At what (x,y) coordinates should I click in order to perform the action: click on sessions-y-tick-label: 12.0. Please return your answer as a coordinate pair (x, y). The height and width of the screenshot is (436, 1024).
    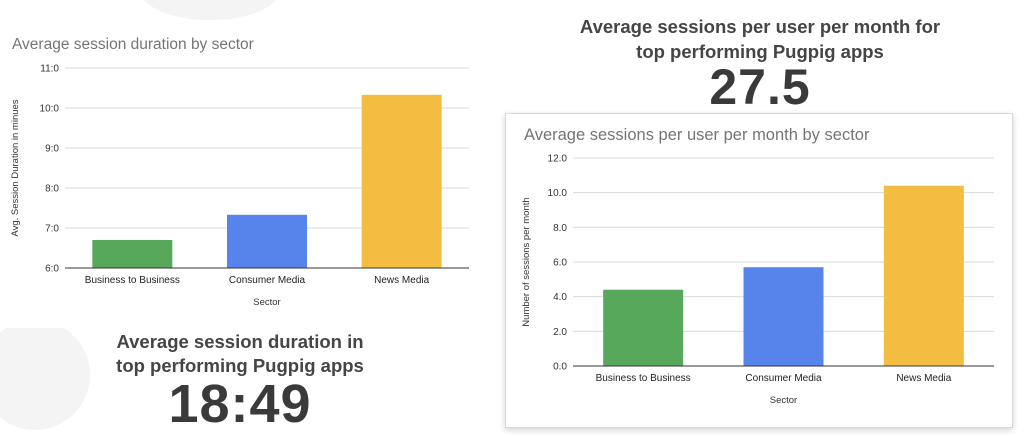
    Looking at the image, I should click on (558, 159).